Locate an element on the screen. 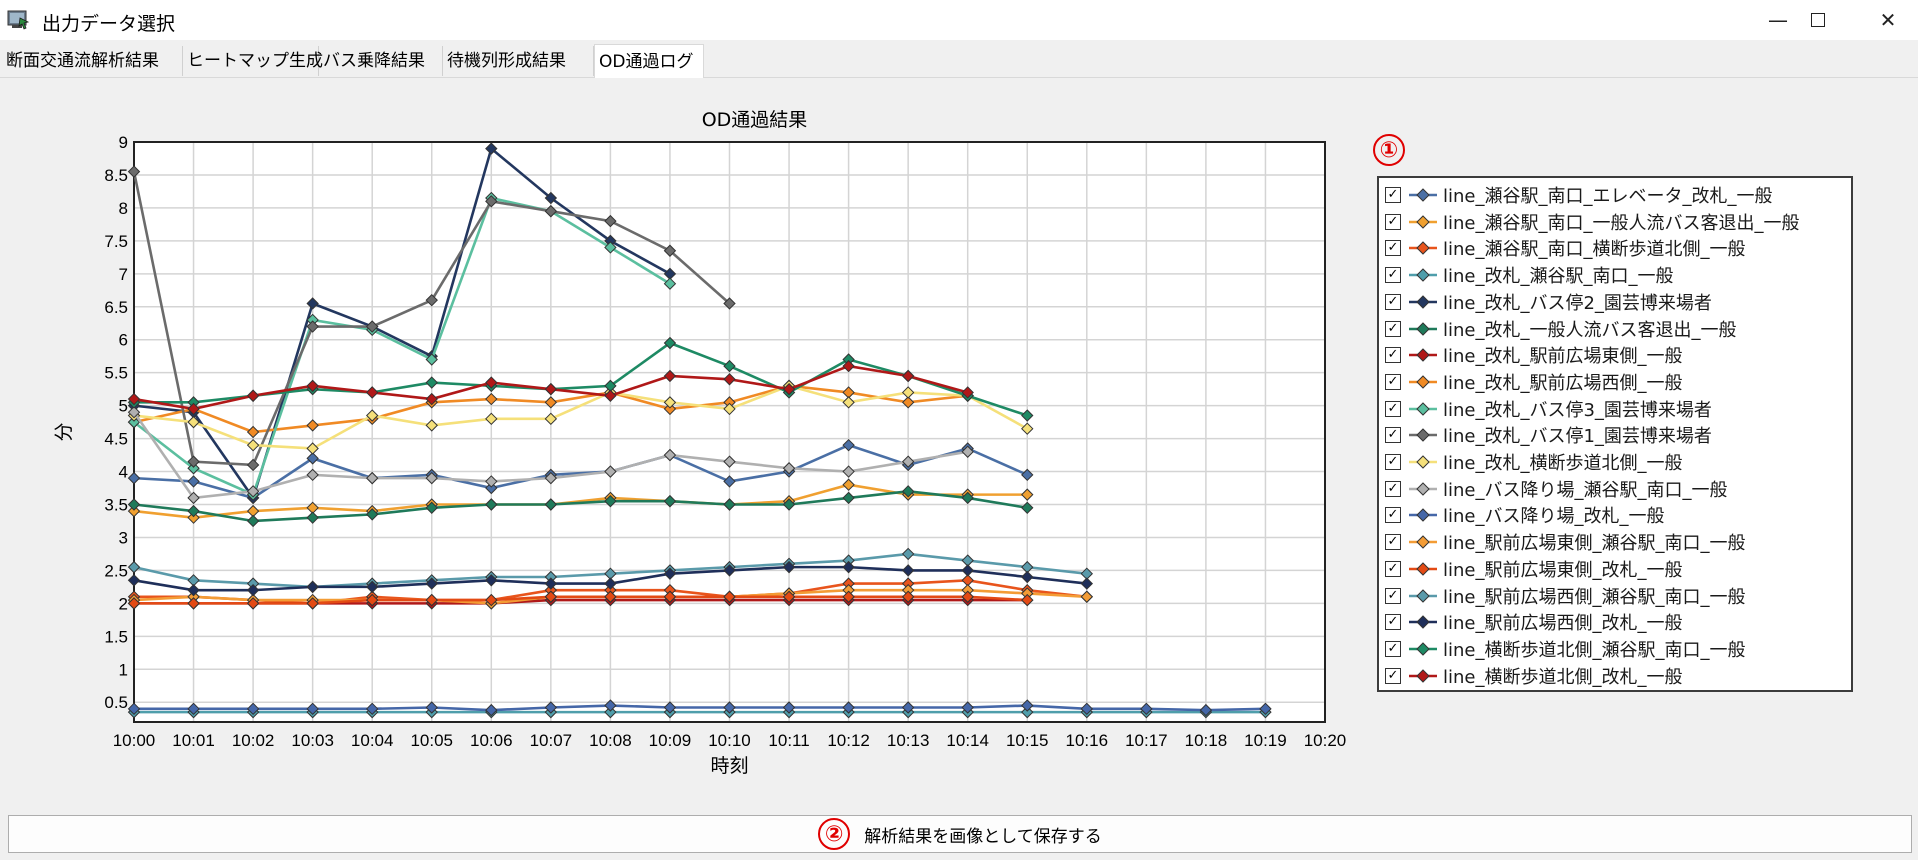  legend-item: ✓ line_改札_駅前広場東側_一般 is located at coordinates (1533, 355).